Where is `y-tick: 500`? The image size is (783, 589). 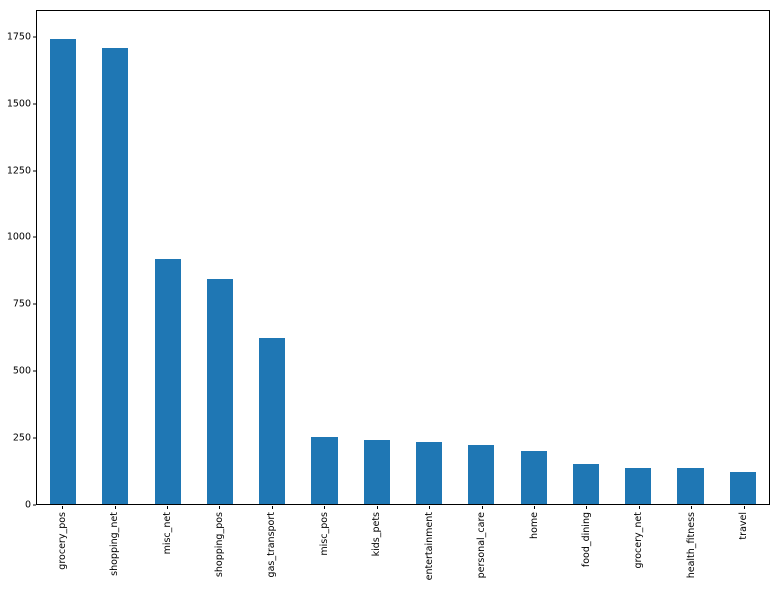
y-tick: 500 is located at coordinates (24, 371).